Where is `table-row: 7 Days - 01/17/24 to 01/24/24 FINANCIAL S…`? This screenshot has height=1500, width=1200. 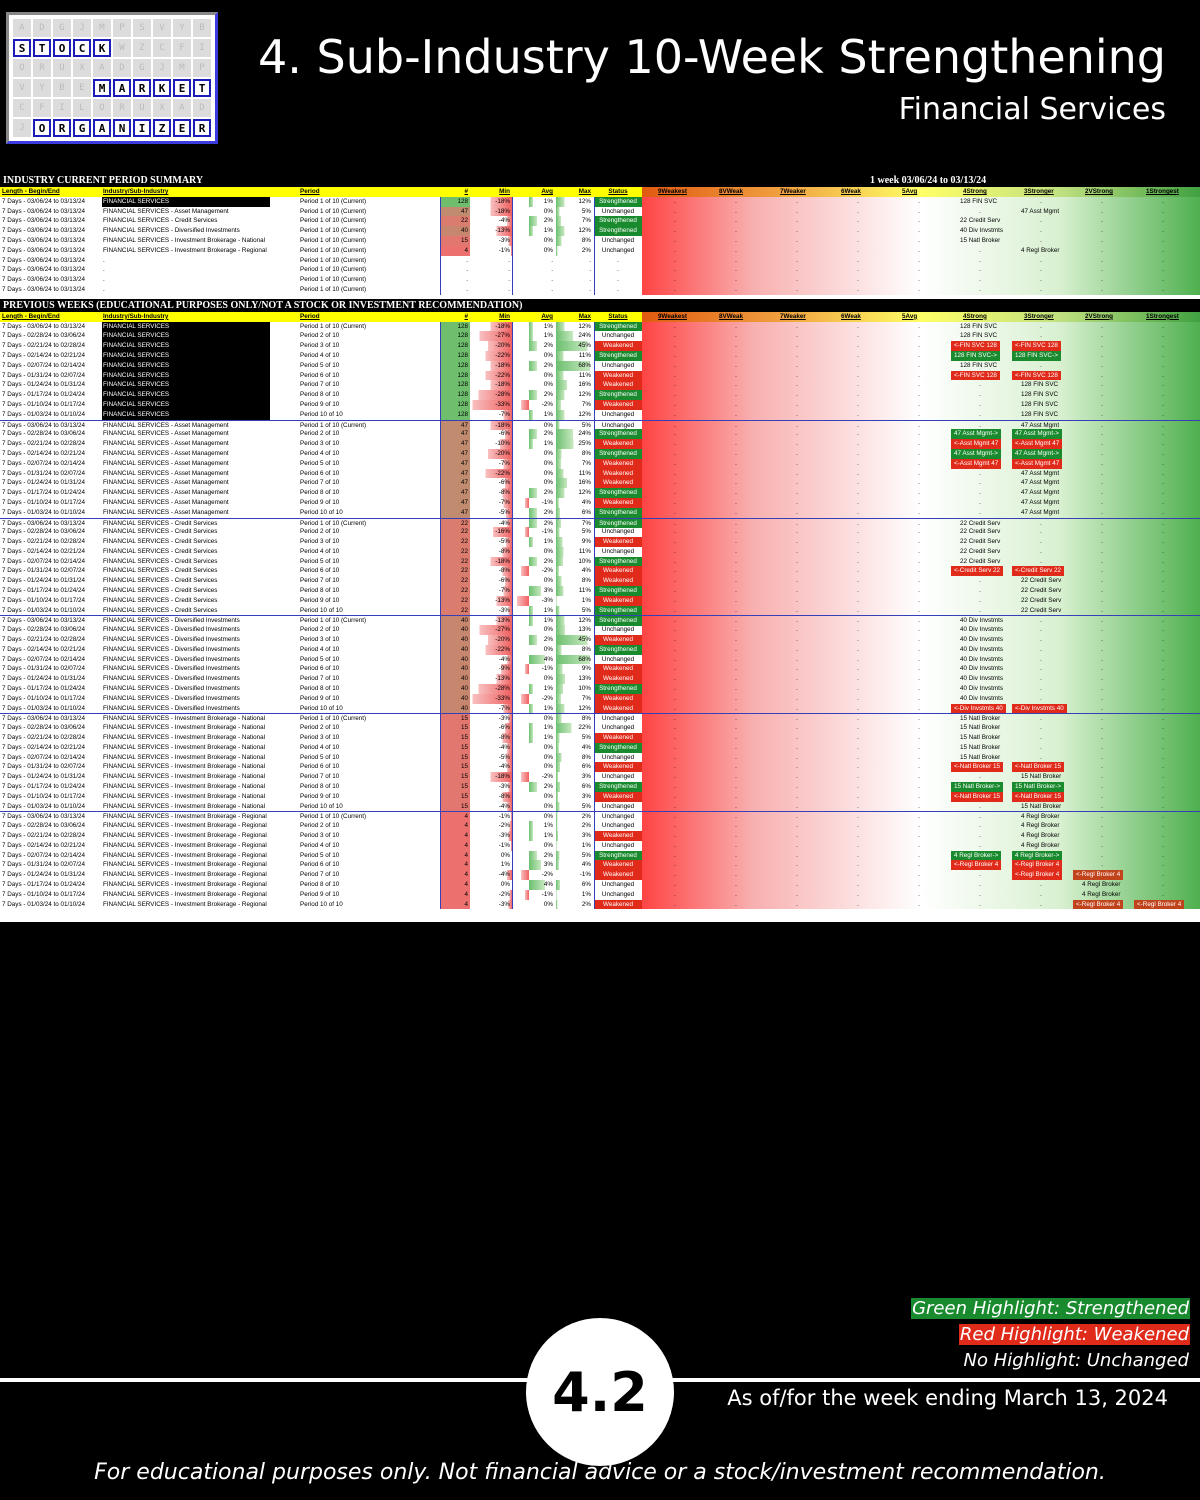
table-row: 7 Days - 01/17/24 to 01/24/24 FINANCIAL S… is located at coordinates (600, 395).